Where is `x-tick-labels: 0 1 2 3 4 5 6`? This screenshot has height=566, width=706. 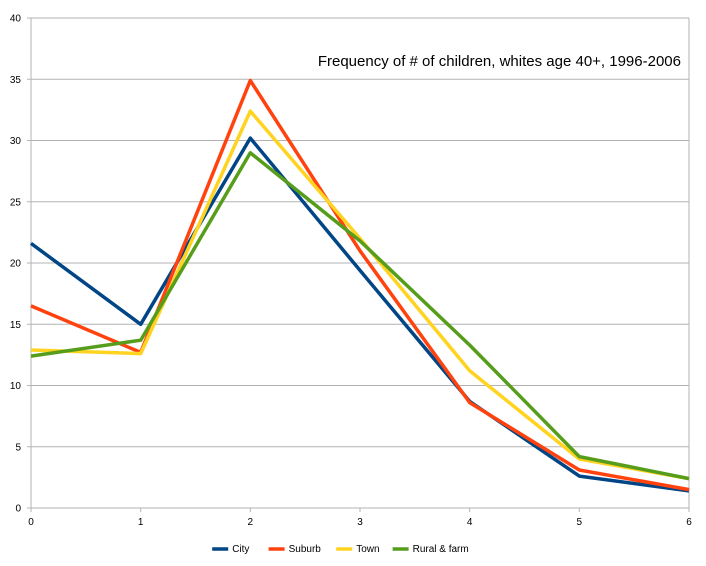
x-tick-labels: 0 1 2 3 4 5 6 is located at coordinates (360, 522).